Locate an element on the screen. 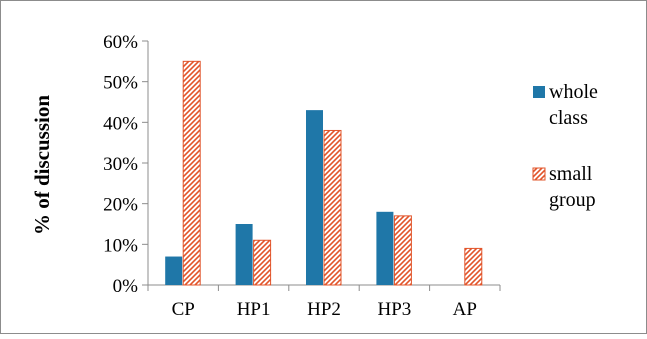 The image size is (647, 339). y-tick-label: 50% is located at coordinates (120, 83).